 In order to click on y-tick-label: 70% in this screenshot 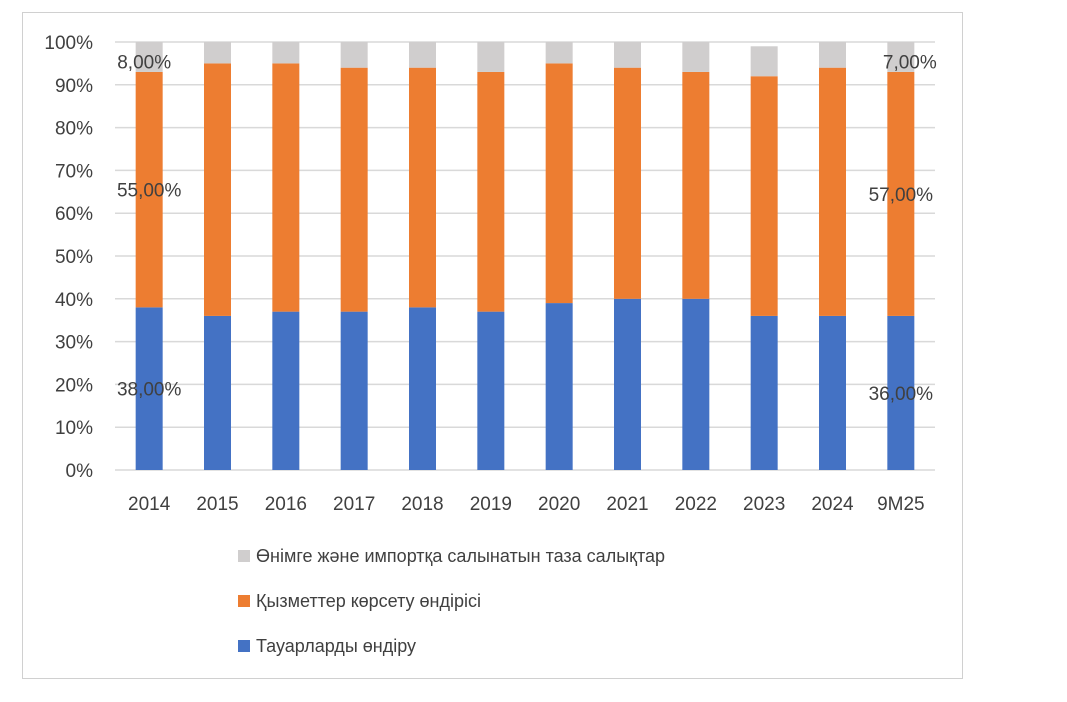, I will do `click(74, 171)`.